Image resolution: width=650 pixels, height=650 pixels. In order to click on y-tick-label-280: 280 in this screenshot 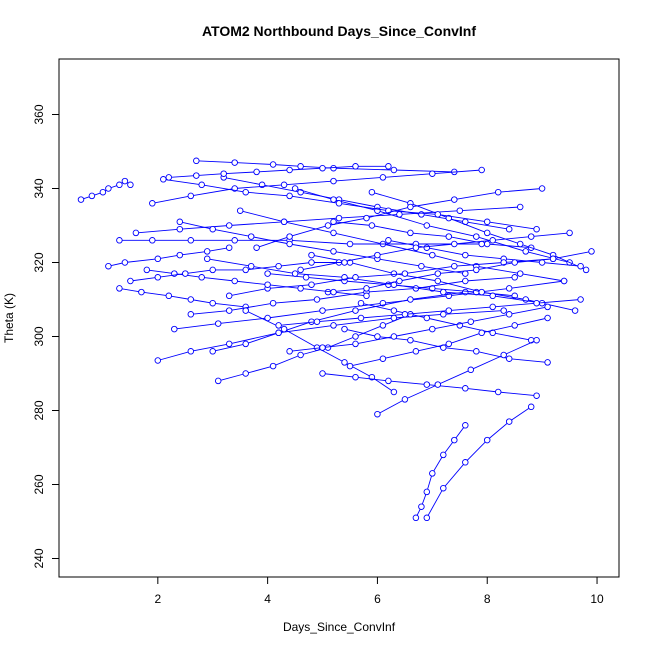, I will do `click(39, 410)`.